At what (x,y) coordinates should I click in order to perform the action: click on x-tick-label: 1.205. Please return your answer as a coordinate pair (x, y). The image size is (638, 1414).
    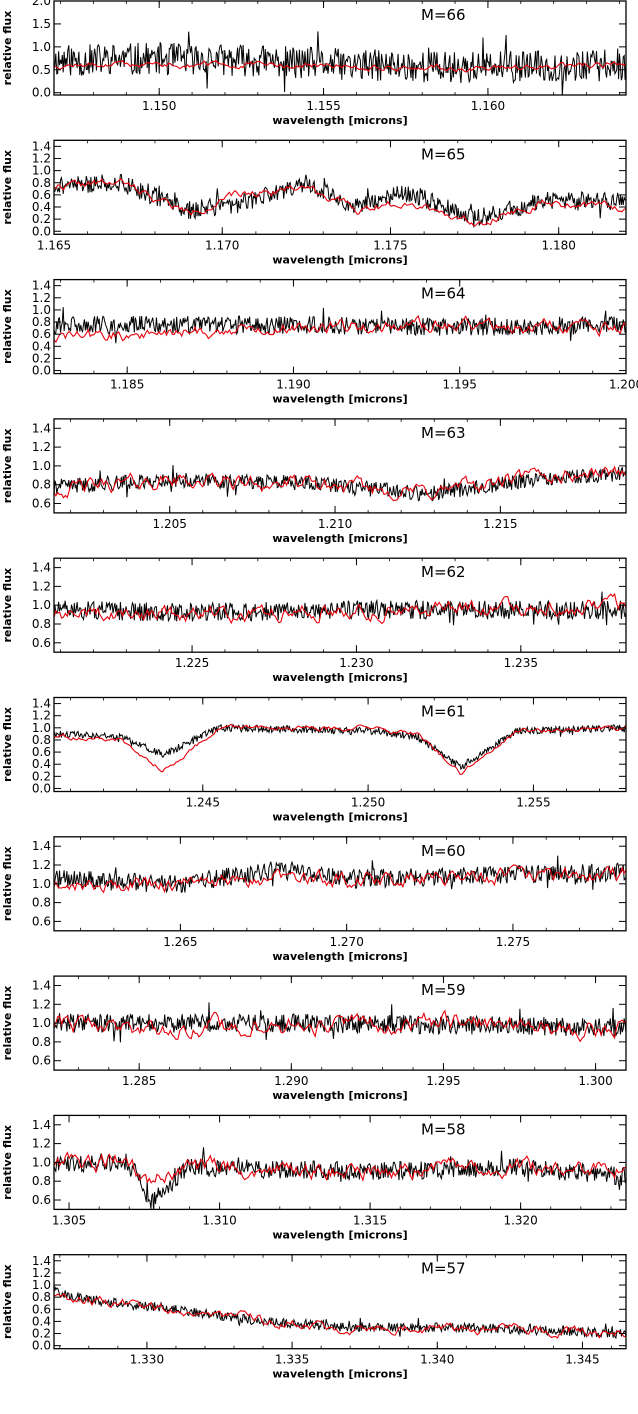
    Looking at the image, I should click on (170, 524).